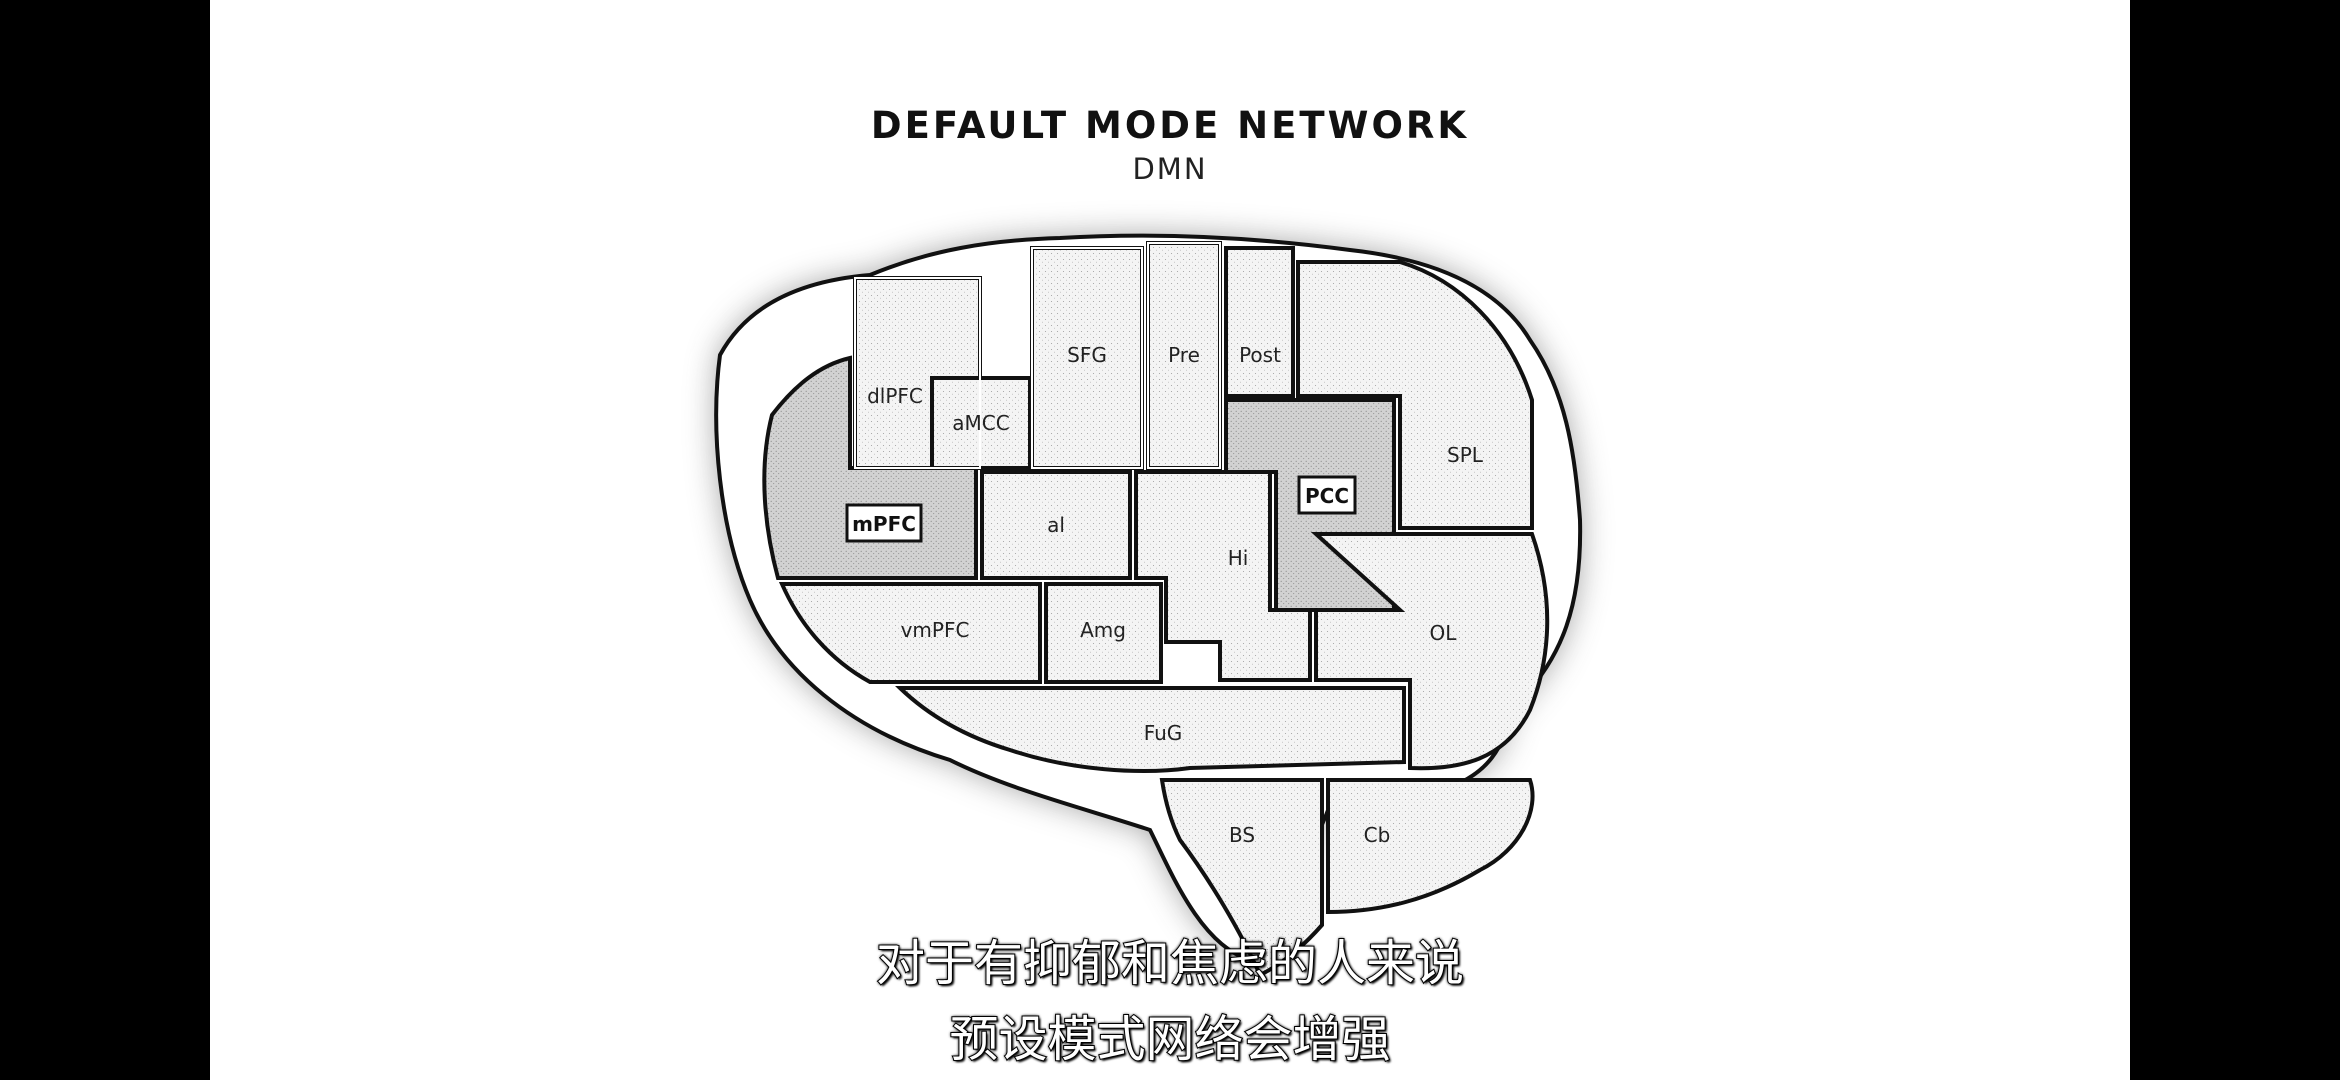  I want to click on label-post: Post, so click(1260, 355).